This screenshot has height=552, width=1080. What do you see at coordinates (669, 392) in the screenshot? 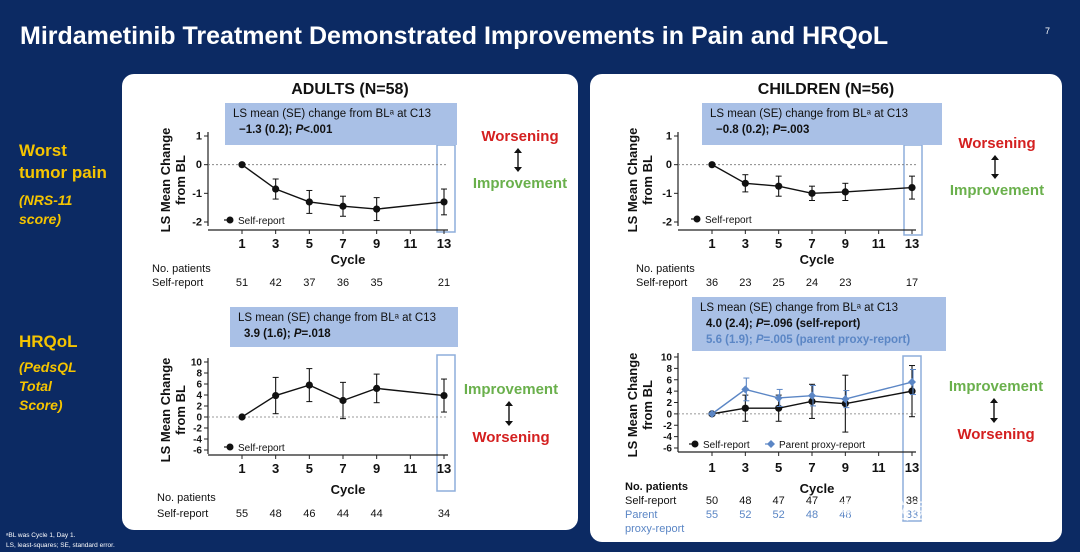
I see `children-hrqol-y-tick-label: 4` at bounding box center [669, 392].